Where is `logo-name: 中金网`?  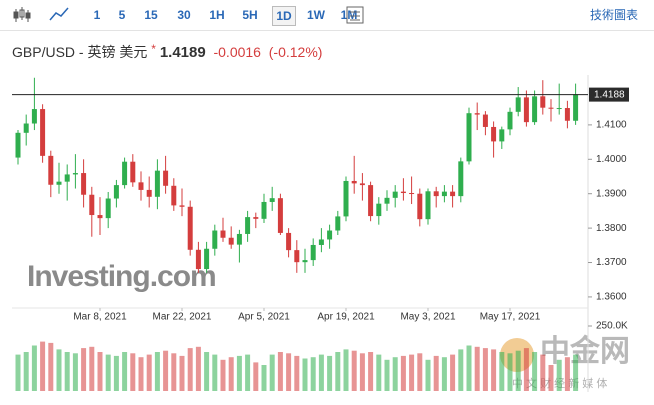
logo-name: 中金网 is located at coordinates (585, 351).